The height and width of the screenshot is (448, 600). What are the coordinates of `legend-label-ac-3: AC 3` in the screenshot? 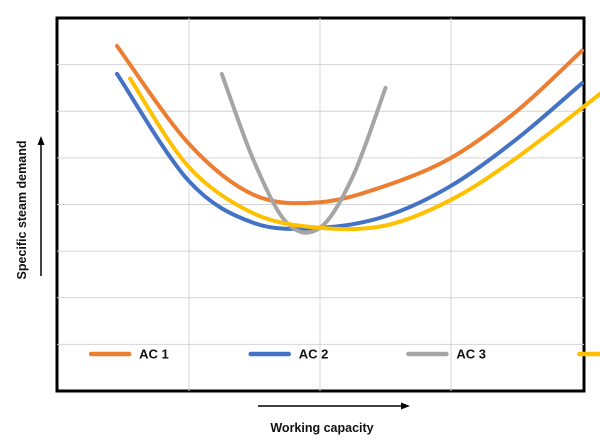 It's located at (471, 354).